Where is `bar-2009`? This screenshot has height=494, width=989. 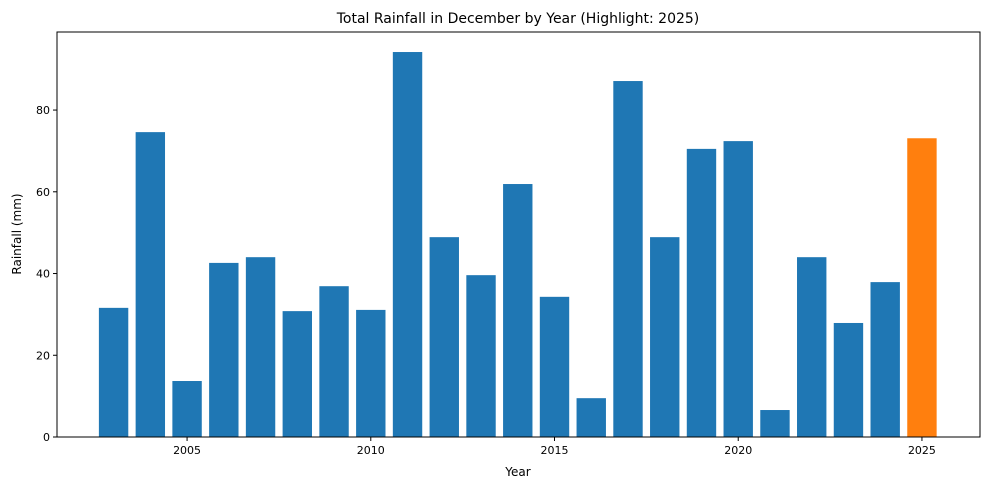 bar-2009 is located at coordinates (334, 361).